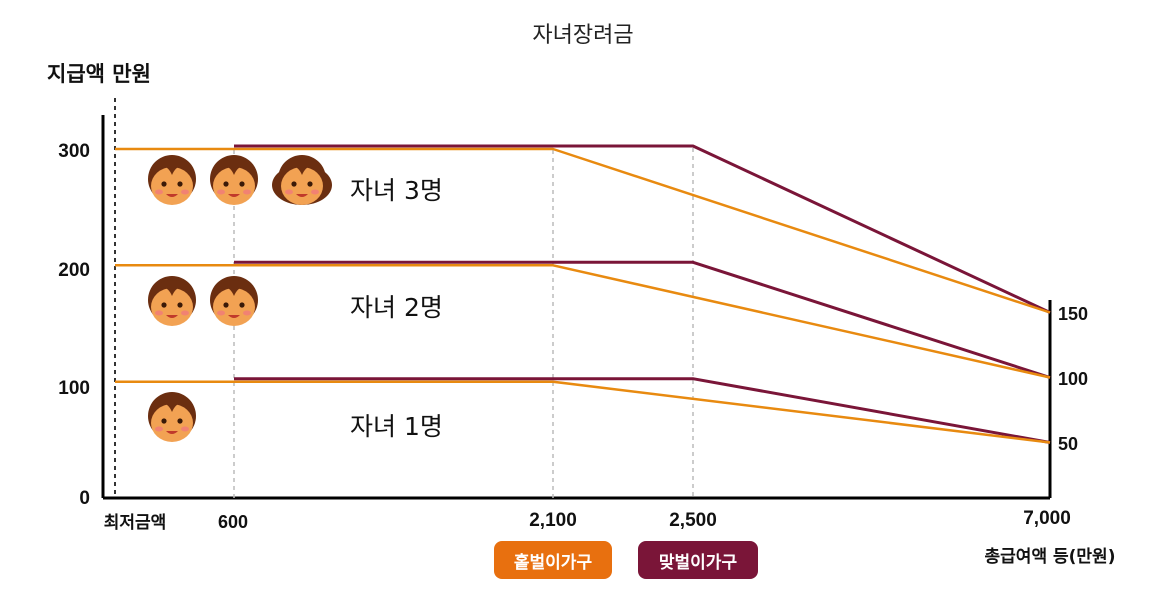 The width and height of the screenshot is (1163, 601). What do you see at coordinates (233, 522) in the screenshot?
I see `x-tick-600: 600` at bounding box center [233, 522].